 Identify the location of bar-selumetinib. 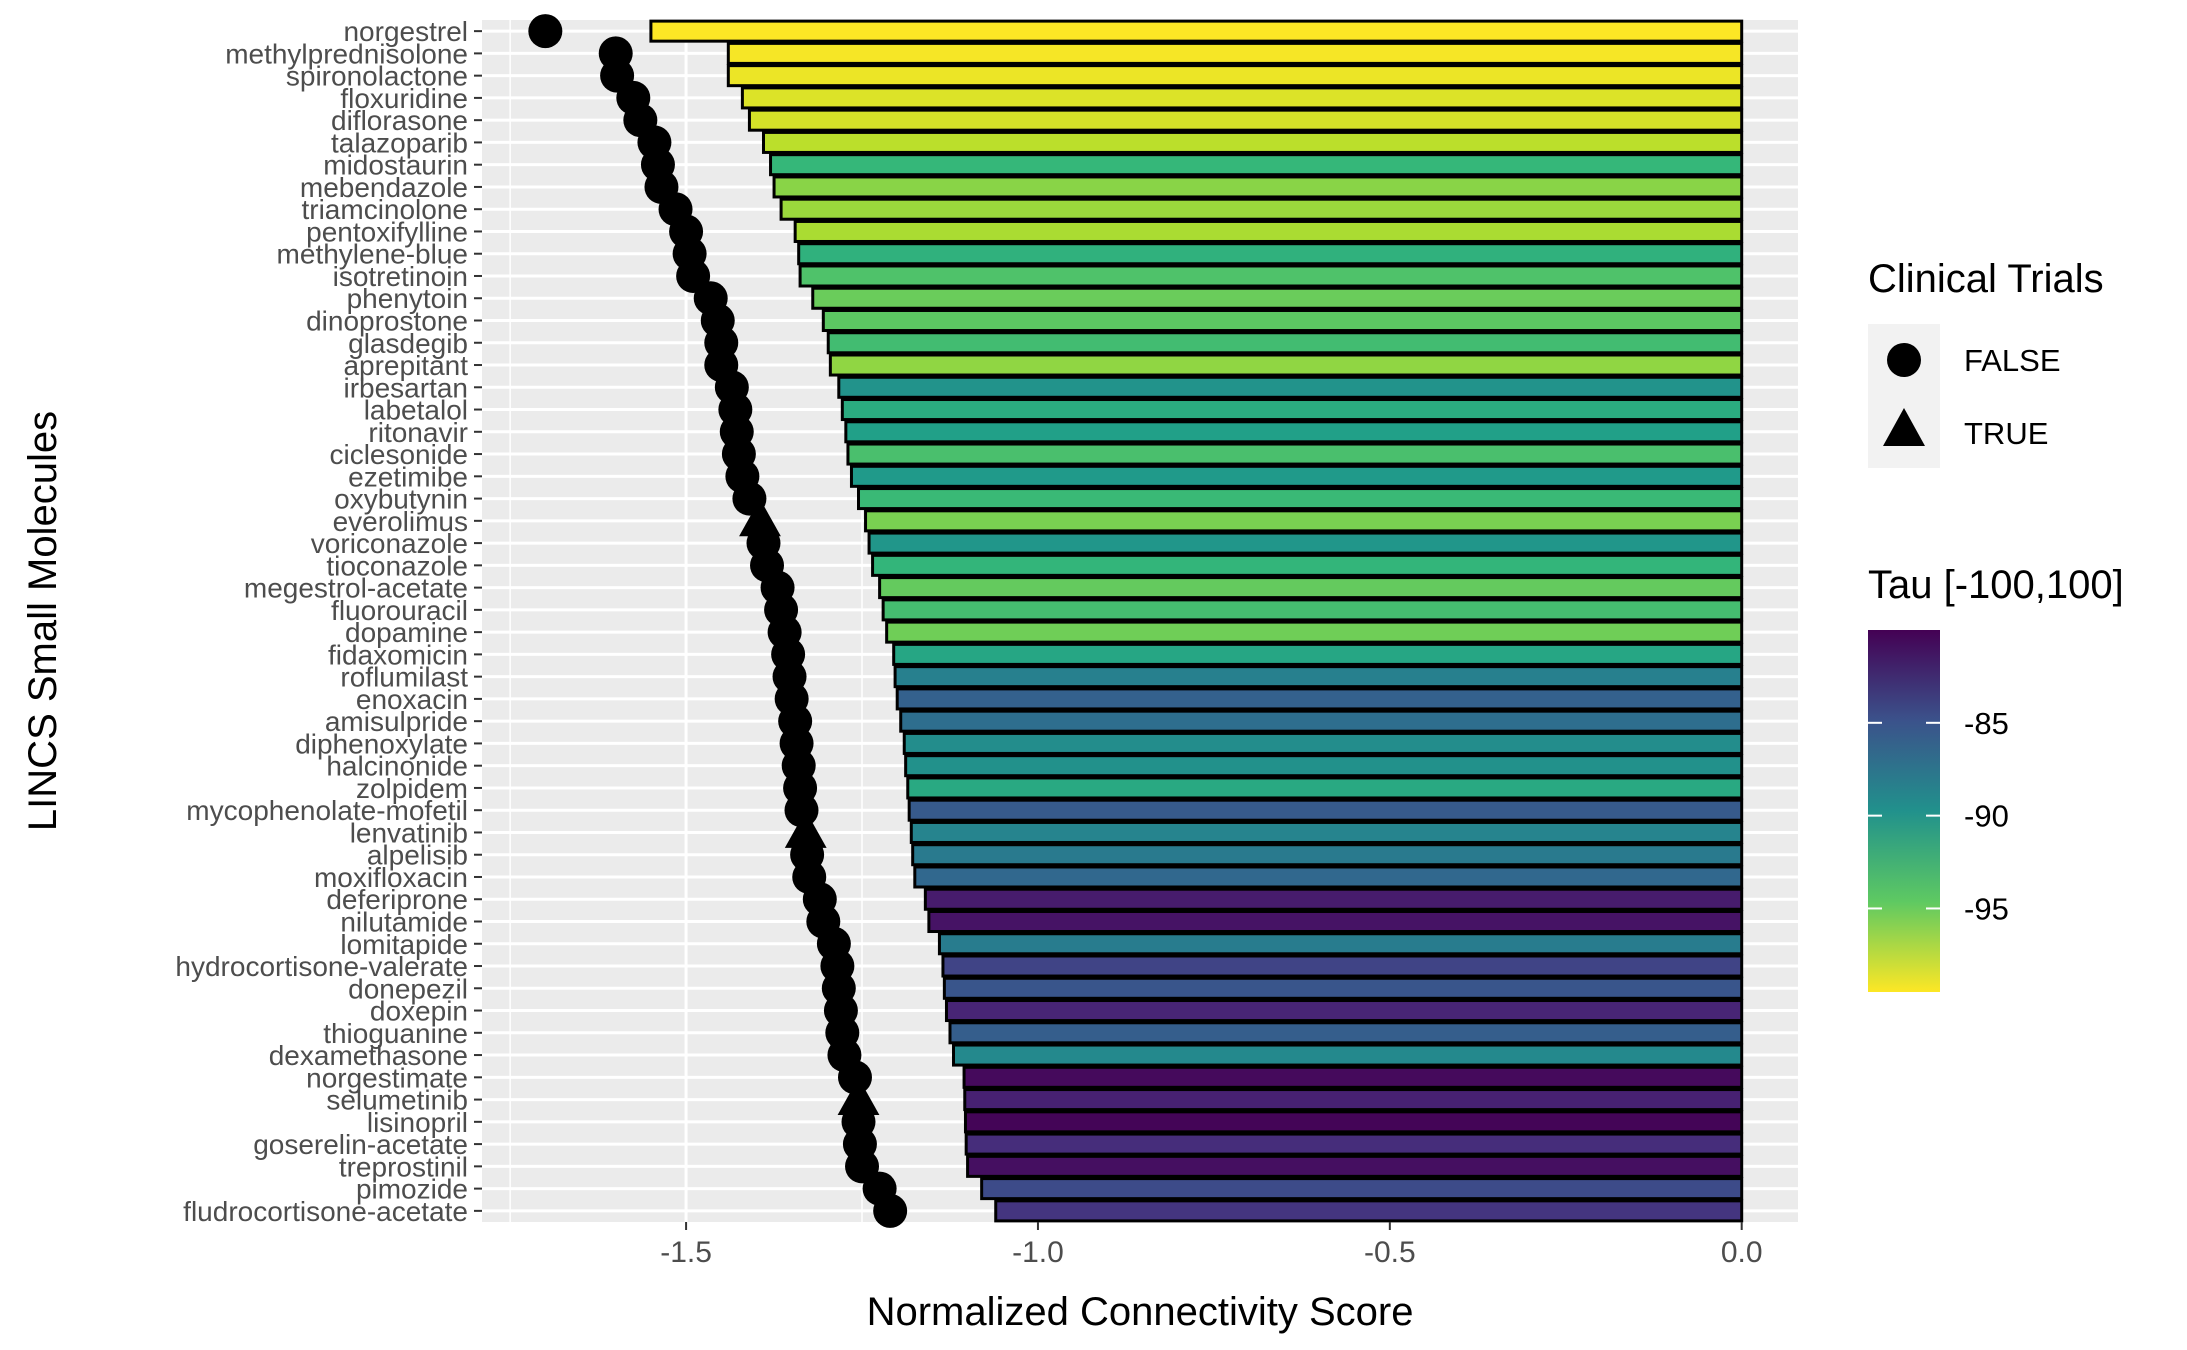
(1353, 1100).